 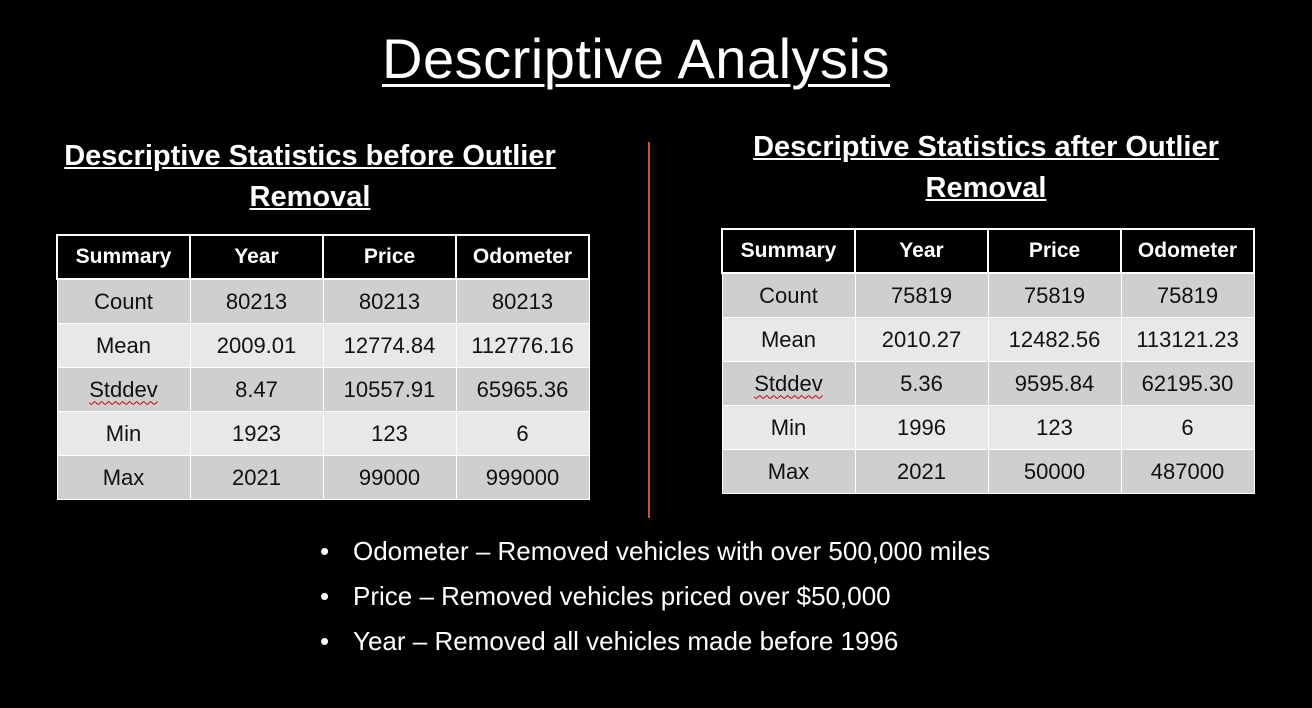 I want to click on cell-price: 10557.91, so click(x=389, y=389).